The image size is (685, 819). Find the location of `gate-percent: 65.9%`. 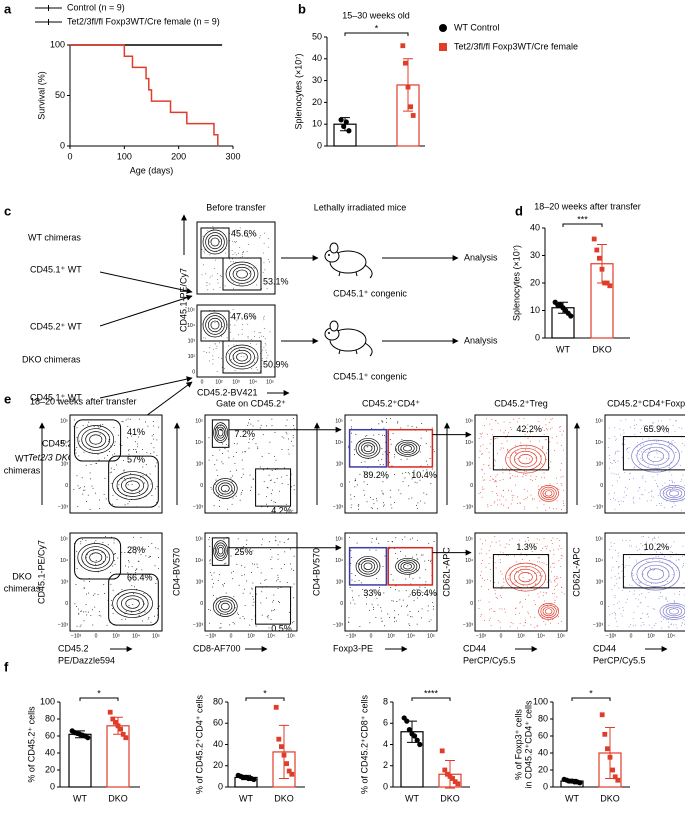

gate-percent: 65.9% is located at coordinates (657, 429).